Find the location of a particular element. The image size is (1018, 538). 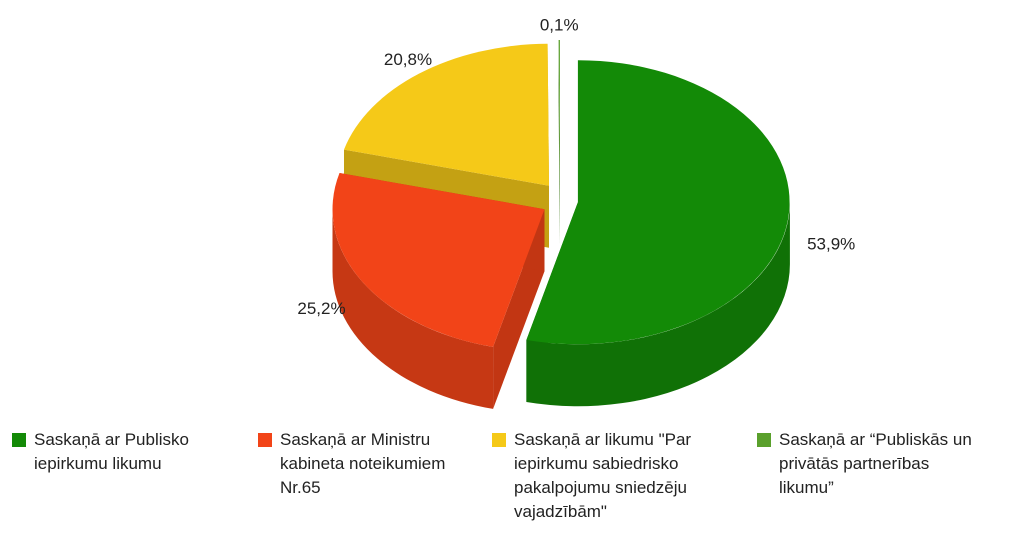

legend-item: Saskaņā ar Publisko iepirkumu likumu is located at coordinates (124, 452).